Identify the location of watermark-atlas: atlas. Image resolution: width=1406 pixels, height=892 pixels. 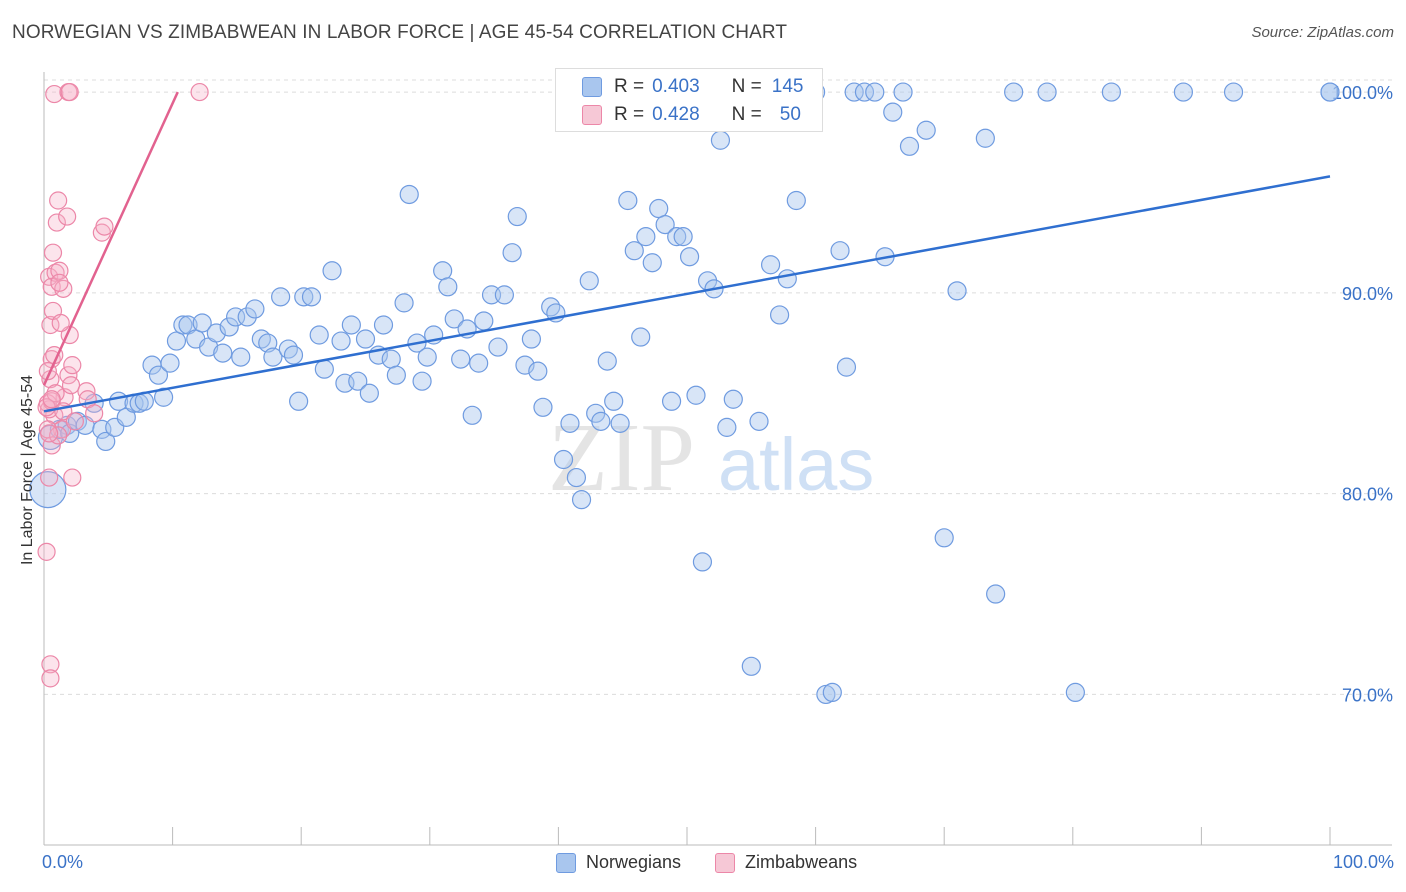
(796, 464).